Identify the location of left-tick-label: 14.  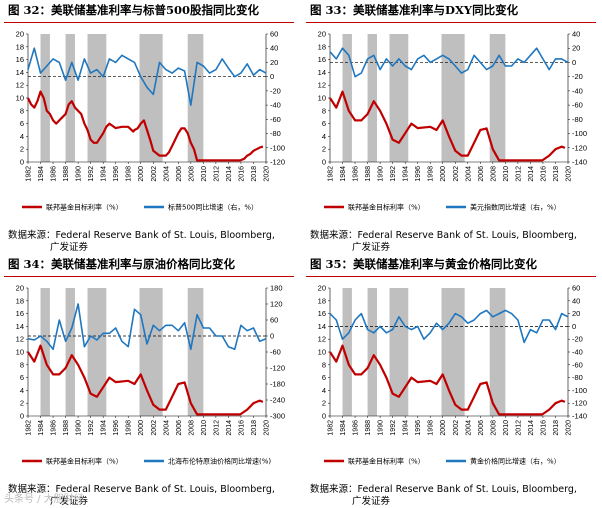
(20, 326).